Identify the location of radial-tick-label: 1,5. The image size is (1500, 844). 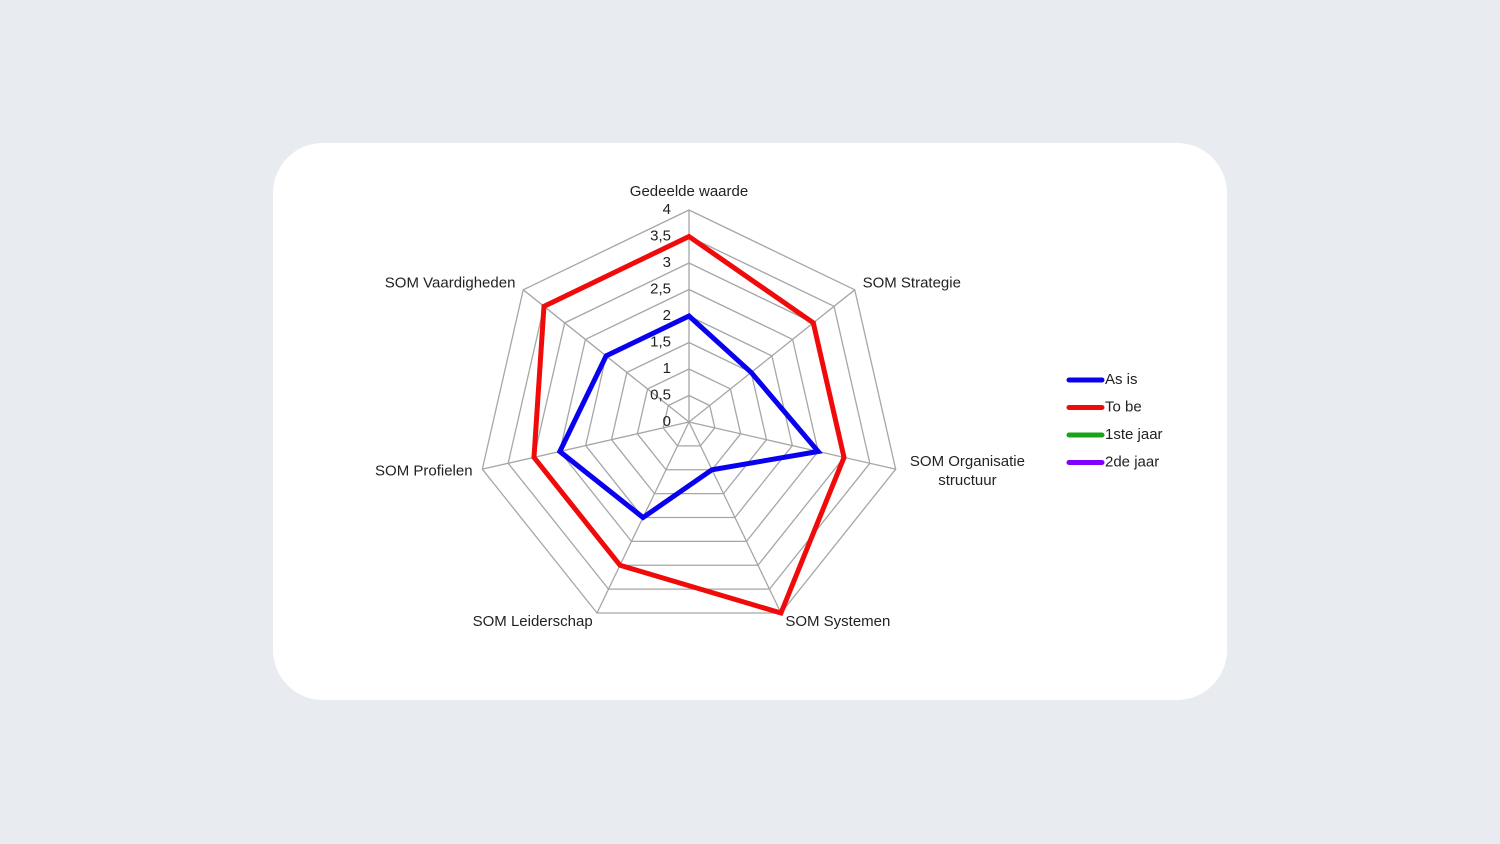
(660, 341).